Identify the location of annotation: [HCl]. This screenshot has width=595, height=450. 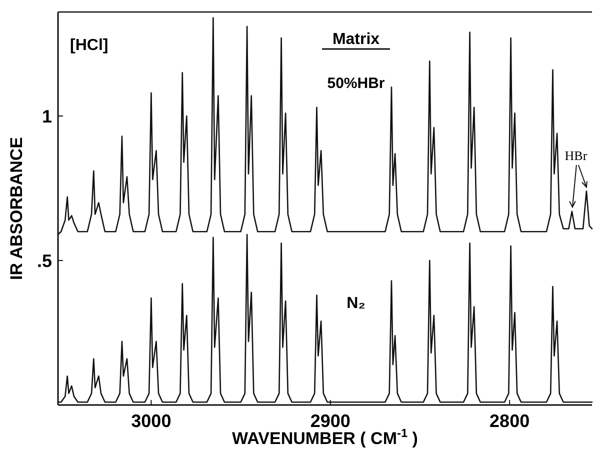
(89, 45).